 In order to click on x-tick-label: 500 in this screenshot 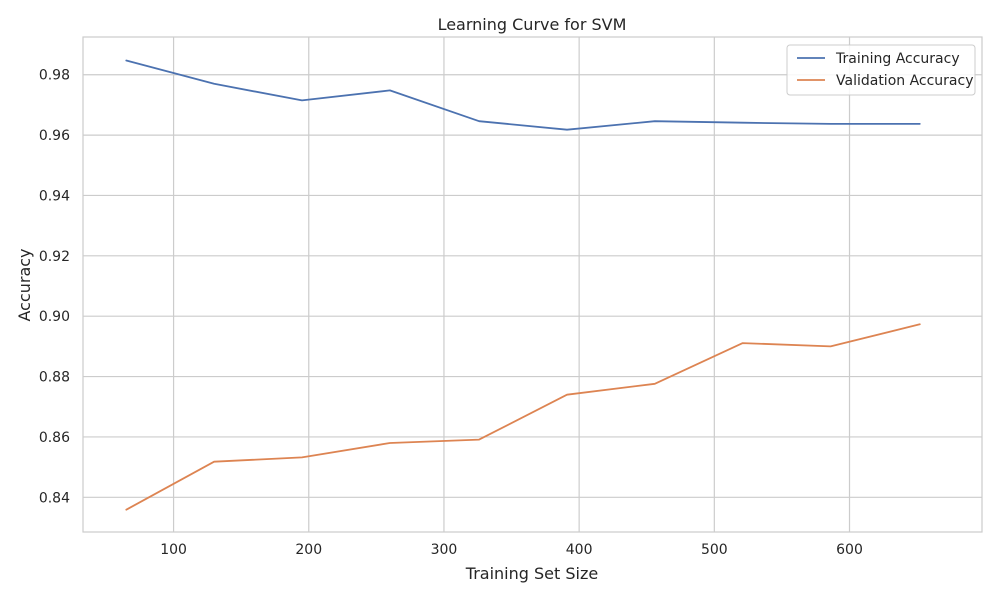, I will do `click(714, 550)`.